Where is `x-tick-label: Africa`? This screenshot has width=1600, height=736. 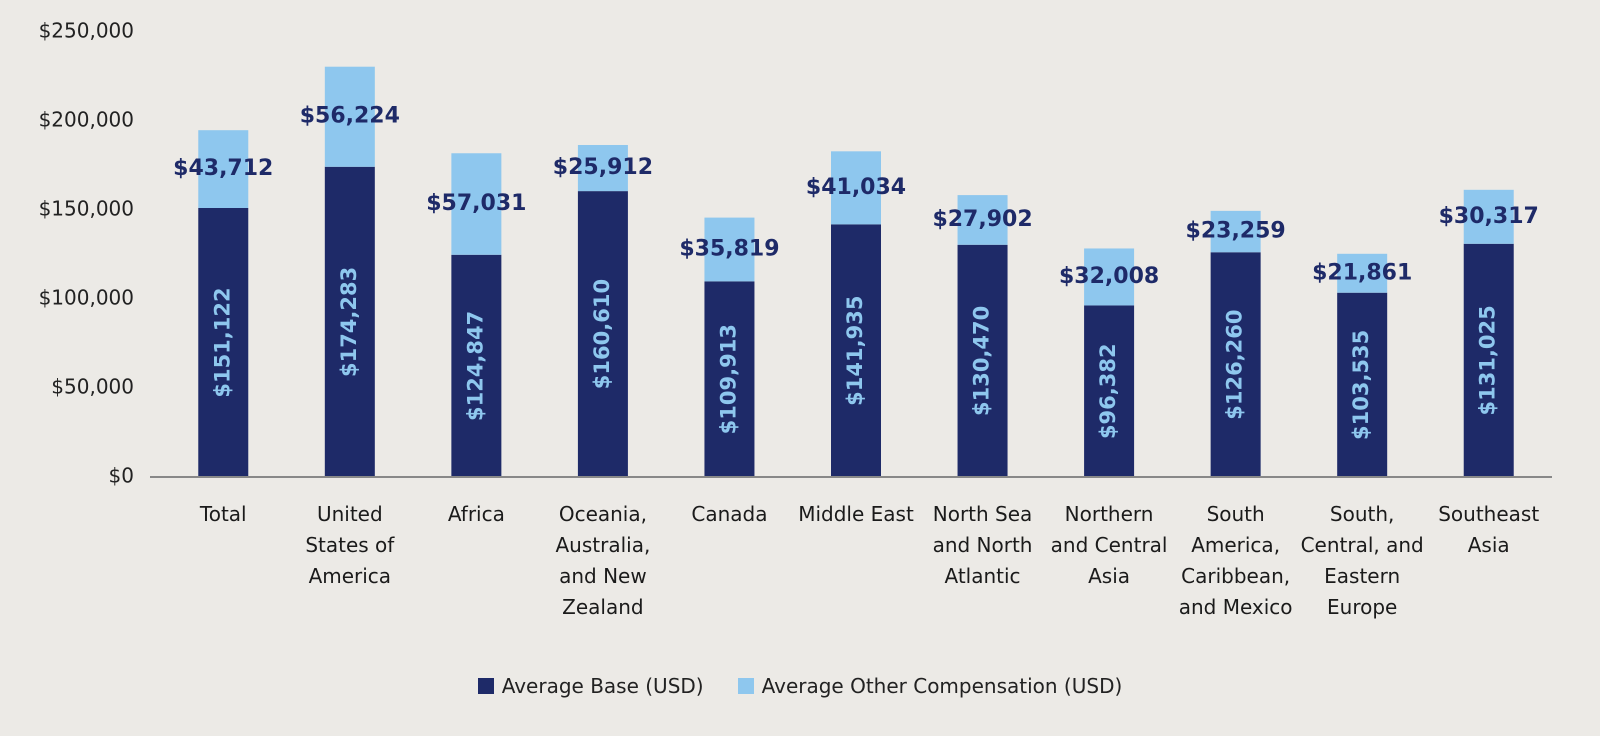 x-tick-label: Africa is located at coordinates (476, 514).